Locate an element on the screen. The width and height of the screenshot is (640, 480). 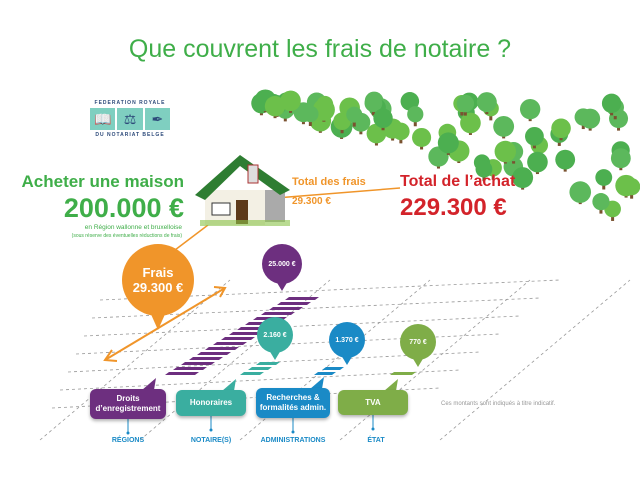
bubble-tail is located at coordinates (158, 321).